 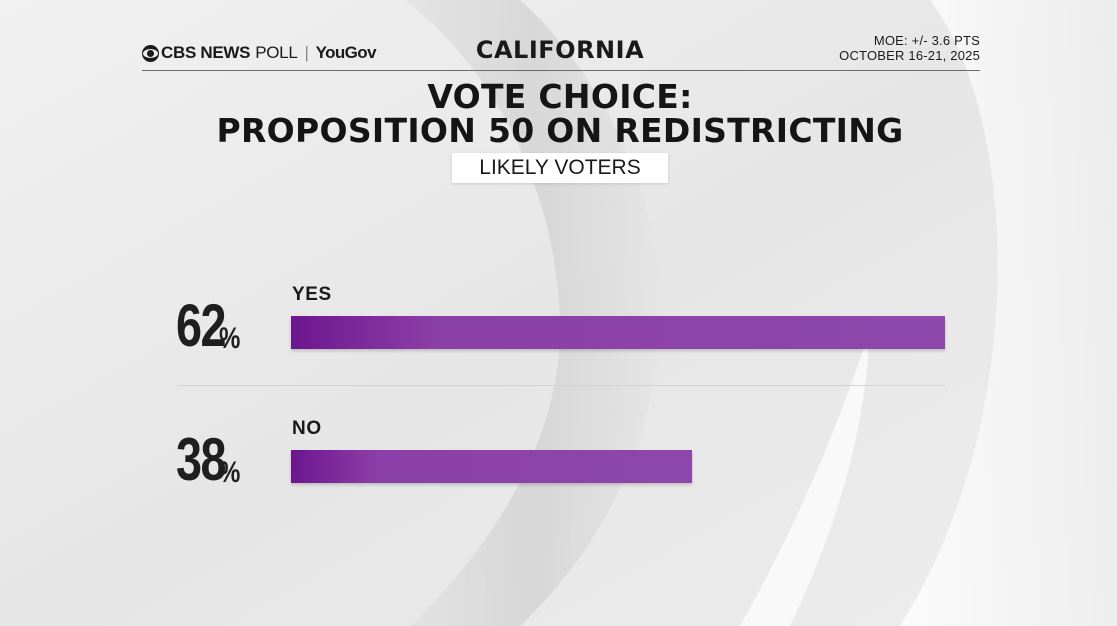 What do you see at coordinates (561, 70) in the screenshot?
I see `header-rule` at bounding box center [561, 70].